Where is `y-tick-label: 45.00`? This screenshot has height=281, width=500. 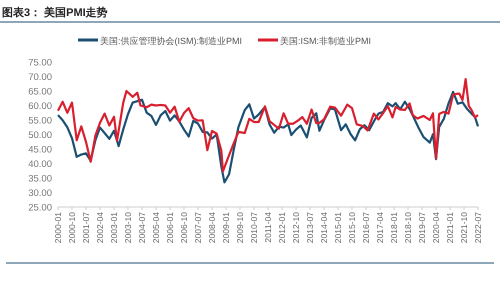 y-tick-label: 45.00 is located at coordinates (40, 150).